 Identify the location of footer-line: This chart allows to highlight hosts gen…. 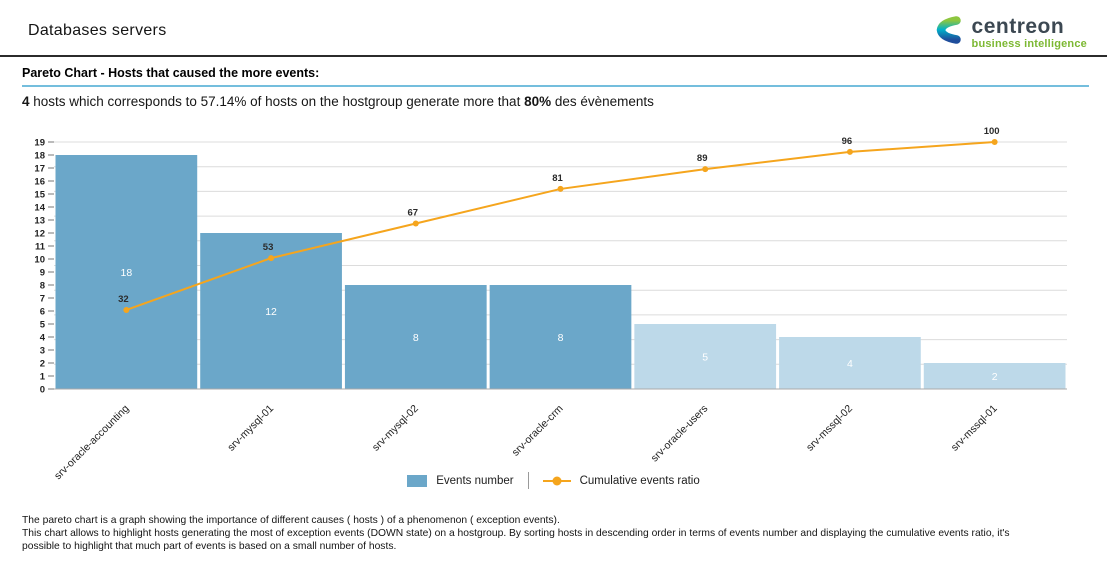
(516, 533).